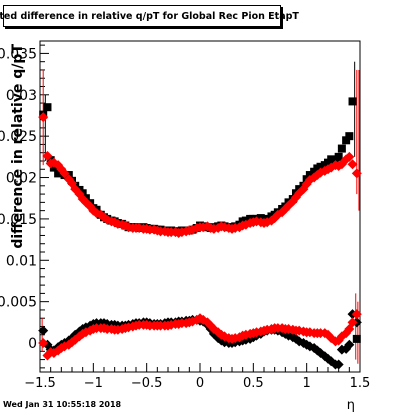  What do you see at coordinates (200, 383) in the screenshot?
I see `x-tick-label: 0` at bounding box center [200, 383].